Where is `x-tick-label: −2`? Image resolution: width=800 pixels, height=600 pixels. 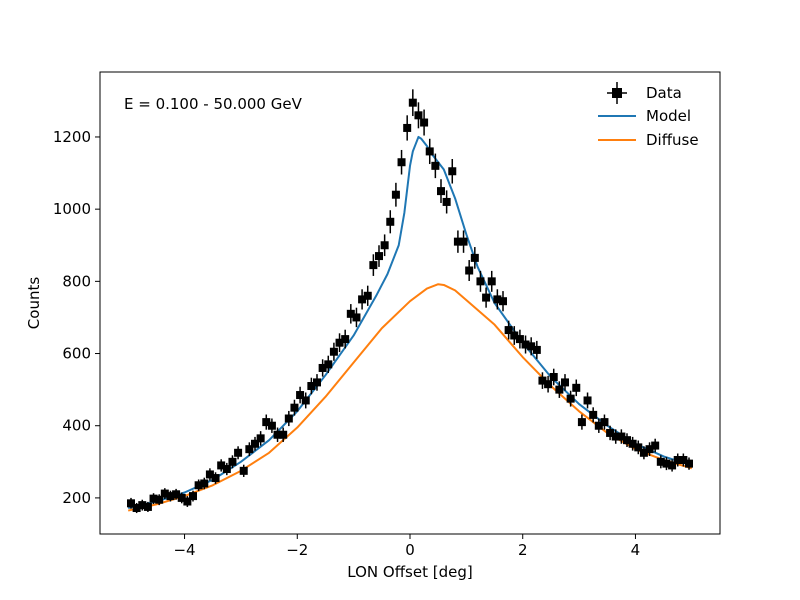 x-tick-label: −2 is located at coordinates (297, 550).